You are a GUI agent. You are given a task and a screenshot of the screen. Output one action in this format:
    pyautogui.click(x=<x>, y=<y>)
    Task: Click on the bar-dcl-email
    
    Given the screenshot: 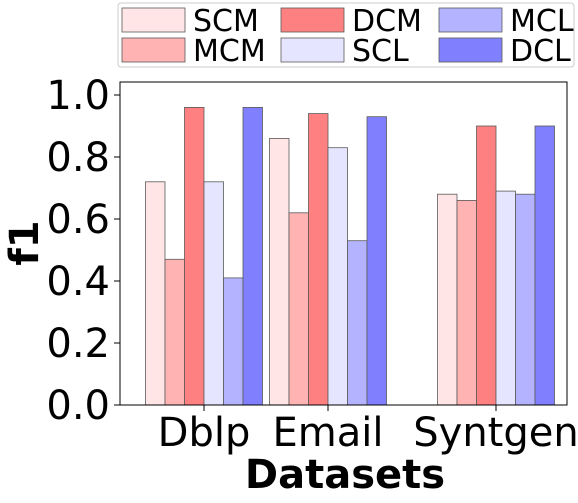 What is the action you would take?
    pyautogui.click(x=376, y=261)
    